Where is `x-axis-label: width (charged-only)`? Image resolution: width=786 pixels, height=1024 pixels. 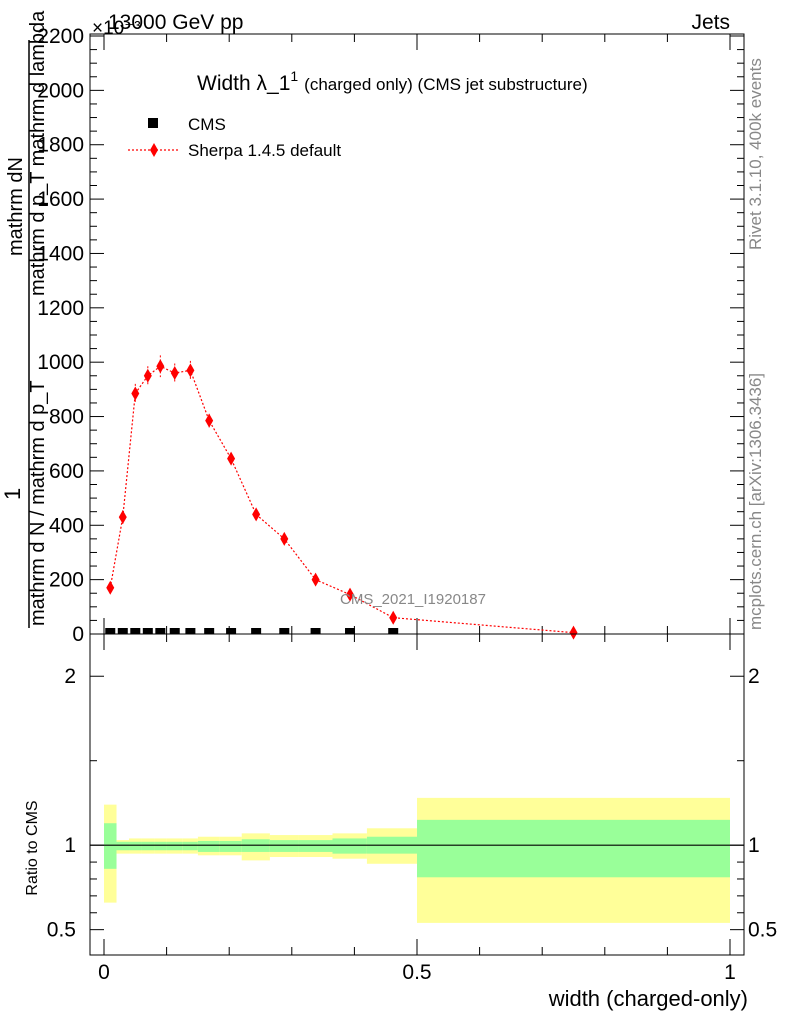 x-axis-label: width (charged-only) is located at coordinates (648, 998).